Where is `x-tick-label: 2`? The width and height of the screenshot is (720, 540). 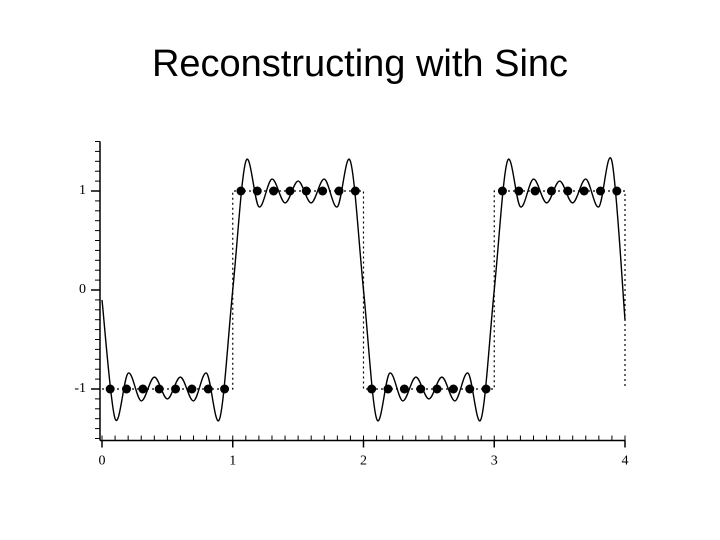 x-tick-label: 2 is located at coordinates (363, 461).